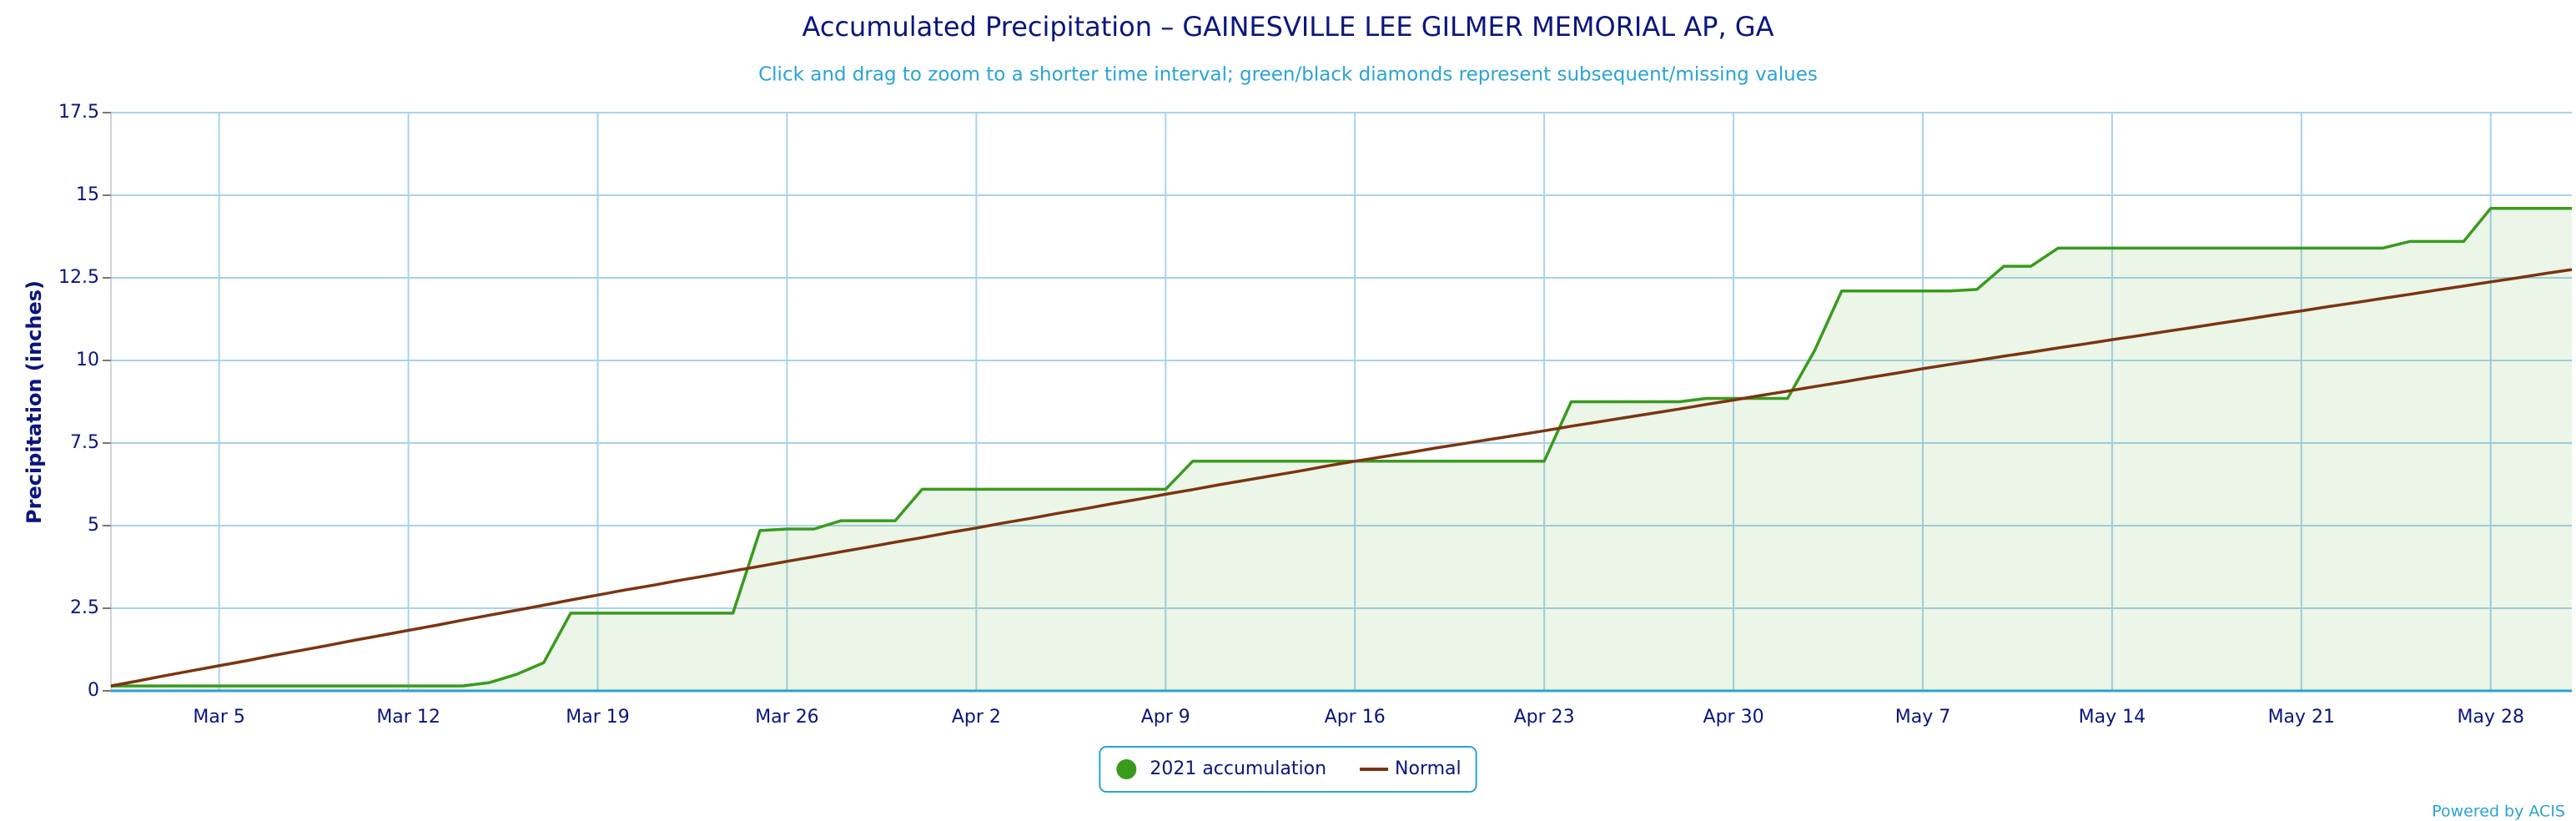  Describe the element at coordinates (1544, 718) in the screenshot. I see `x-tick-label: Apr 23` at that location.